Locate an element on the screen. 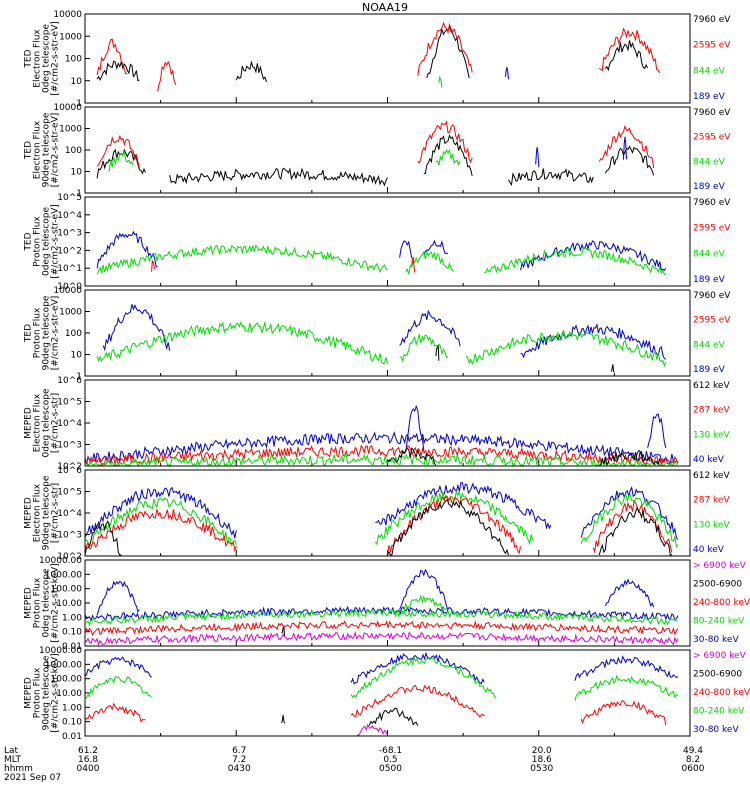 The width and height of the screenshot is (750, 800). footer-value: 8.2 is located at coordinates (693, 760).